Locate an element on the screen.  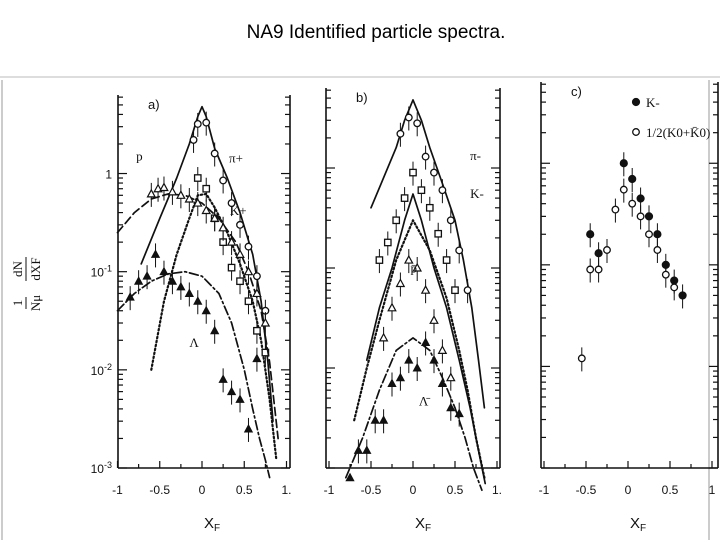
y-label-part: dXF is located at coordinates (35, 268).